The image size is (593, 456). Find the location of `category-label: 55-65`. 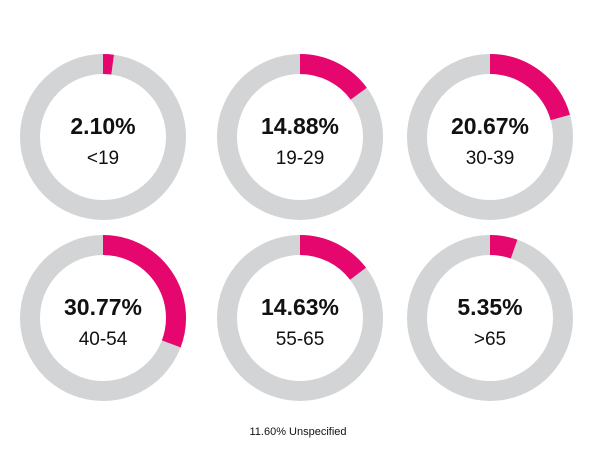

category-label: 55-65 is located at coordinates (300, 339).